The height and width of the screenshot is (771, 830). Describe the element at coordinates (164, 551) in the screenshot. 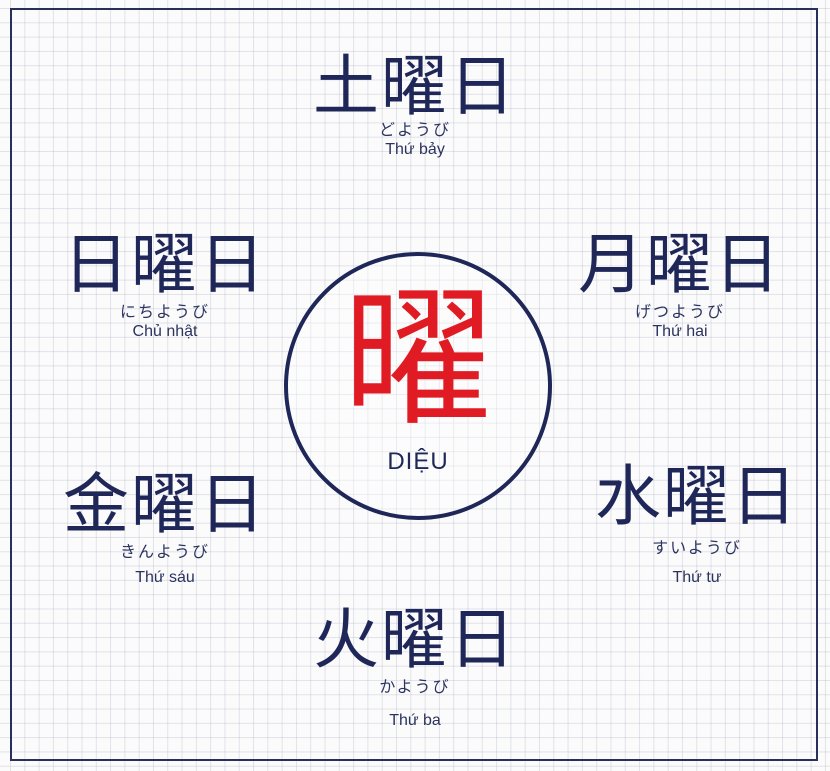

I see `friday-kana: きんようび` at that location.